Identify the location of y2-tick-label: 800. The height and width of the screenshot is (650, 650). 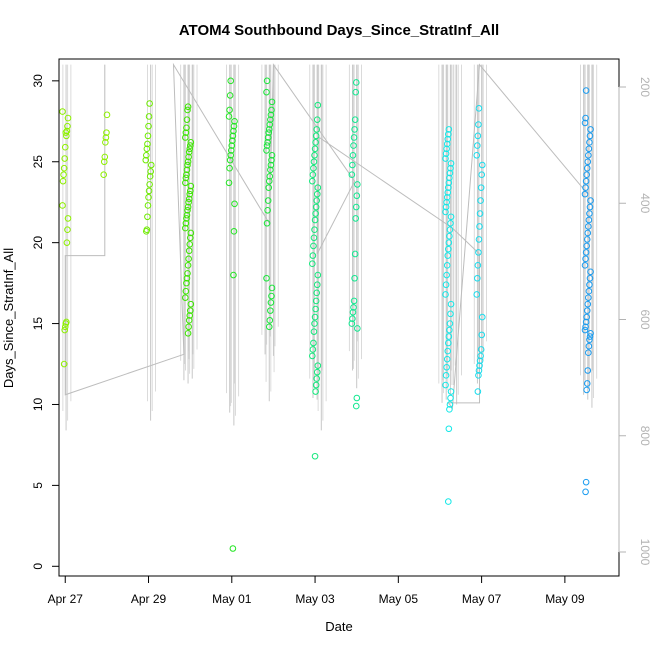
(644, 436).